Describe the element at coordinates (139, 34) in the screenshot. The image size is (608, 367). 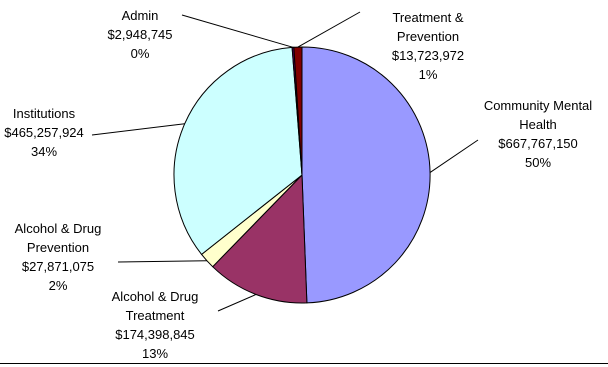
I see `data-label: Admin $2,948,745 0%` at that location.